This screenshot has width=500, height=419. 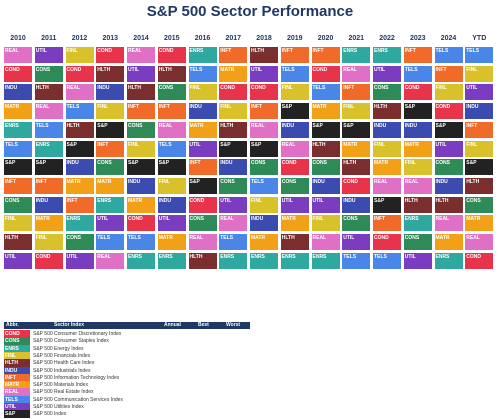 What do you see at coordinates (78, 399) in the screenshot?
I see `legend-sector-name: S&P 500 Communication Services Index` at bounding box center [78, 399].